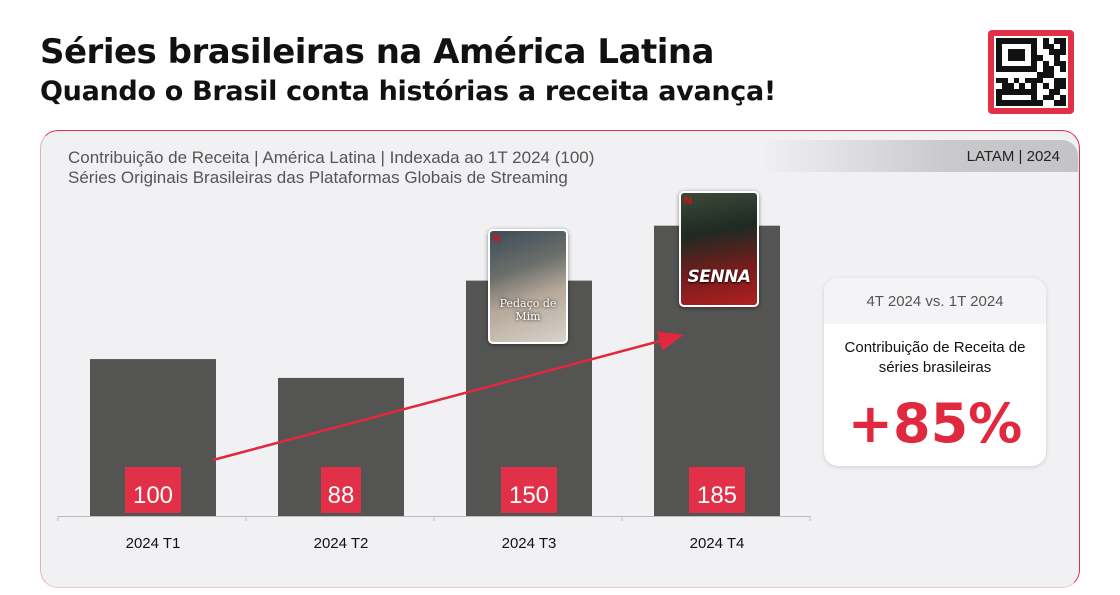  What do you see at coordinates (528, 286) in the screenshot?
I see `poster-pedaco-de-mim: N Pedaço de Mim` at bounding box center [528, 286].